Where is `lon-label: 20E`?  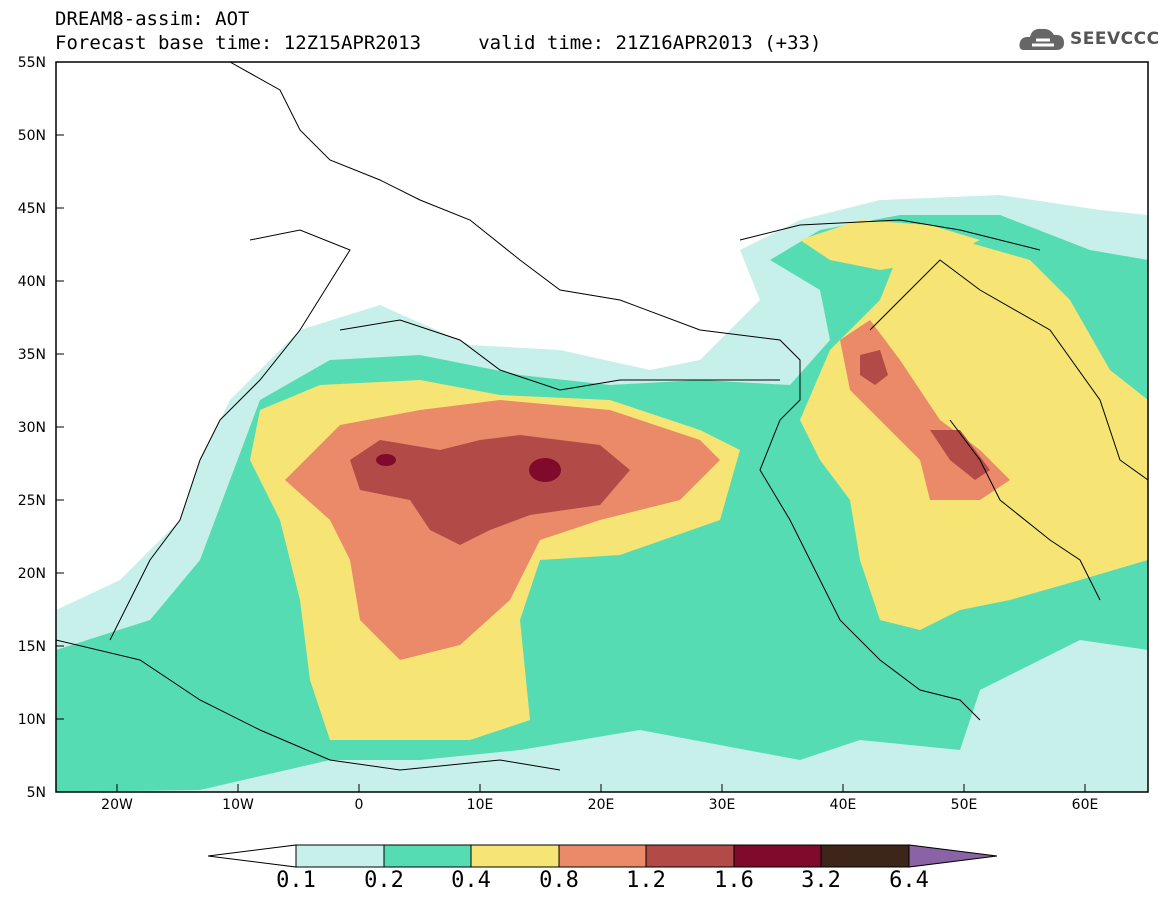
lon-label: 20E is located at coordinates (601, 805).